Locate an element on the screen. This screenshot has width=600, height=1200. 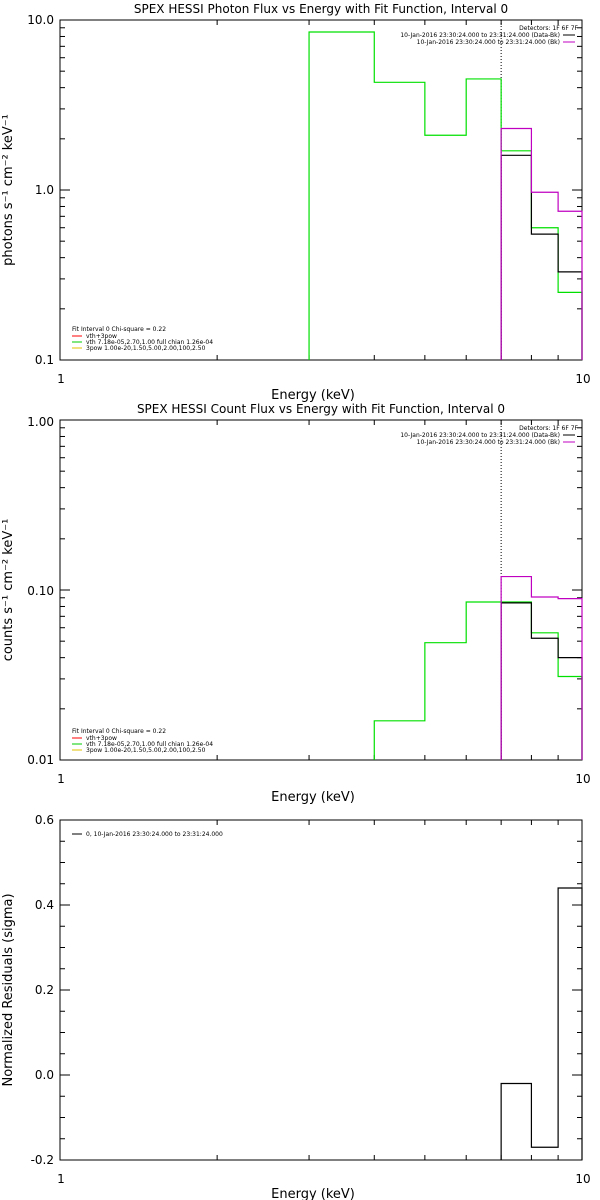
y-tick-label: 0.01 is located at coordinates (40, 760).